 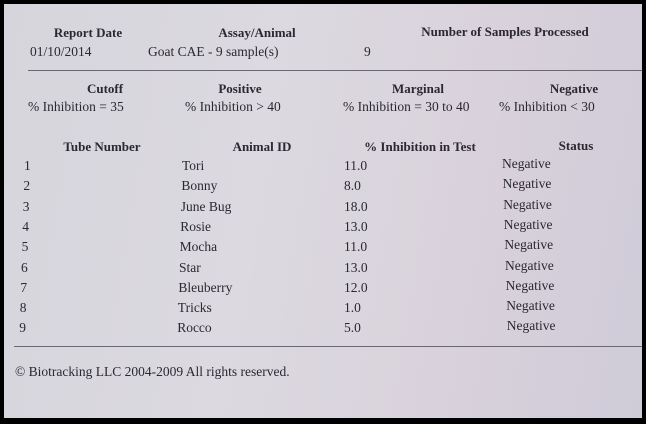 What do you see at coordinates (76, 106) in the screenshot?
I see `cutoff-value: % Inhibition = 35` at bounding box center [76, 106].